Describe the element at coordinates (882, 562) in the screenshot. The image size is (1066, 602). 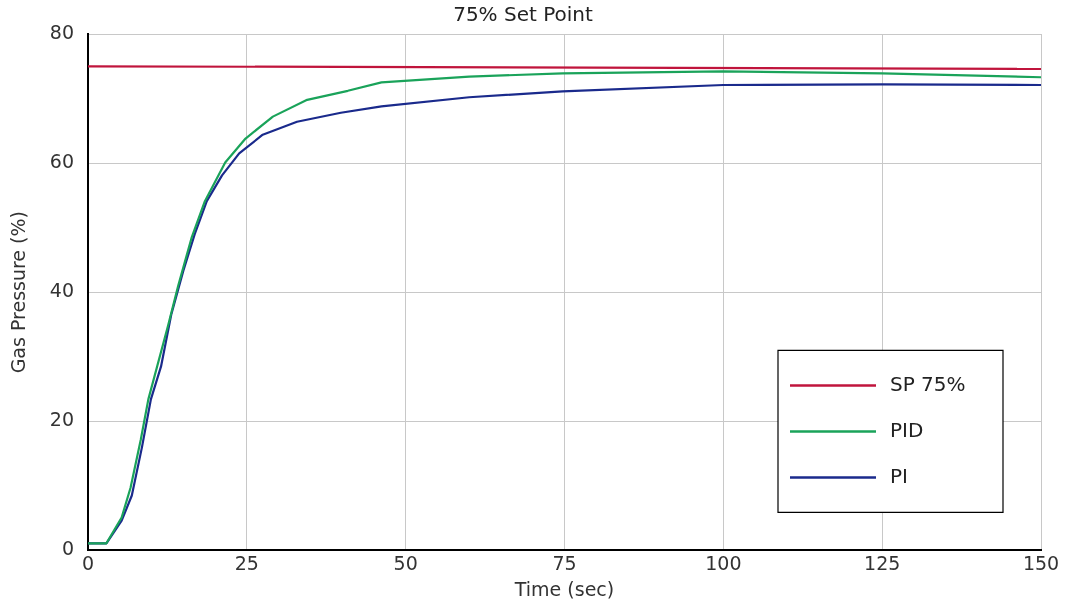
I see `x-tick-label: 125` at that location.